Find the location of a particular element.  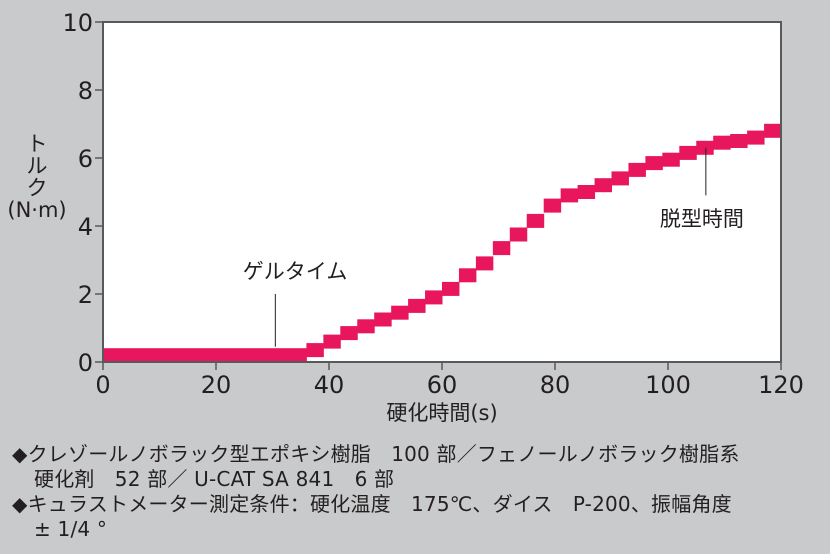

footnote-text: クレゾールノボラック型エポキシ樹脂 100 部／フェノールノボラック樹脂系 is located at coordinates (383, 454).